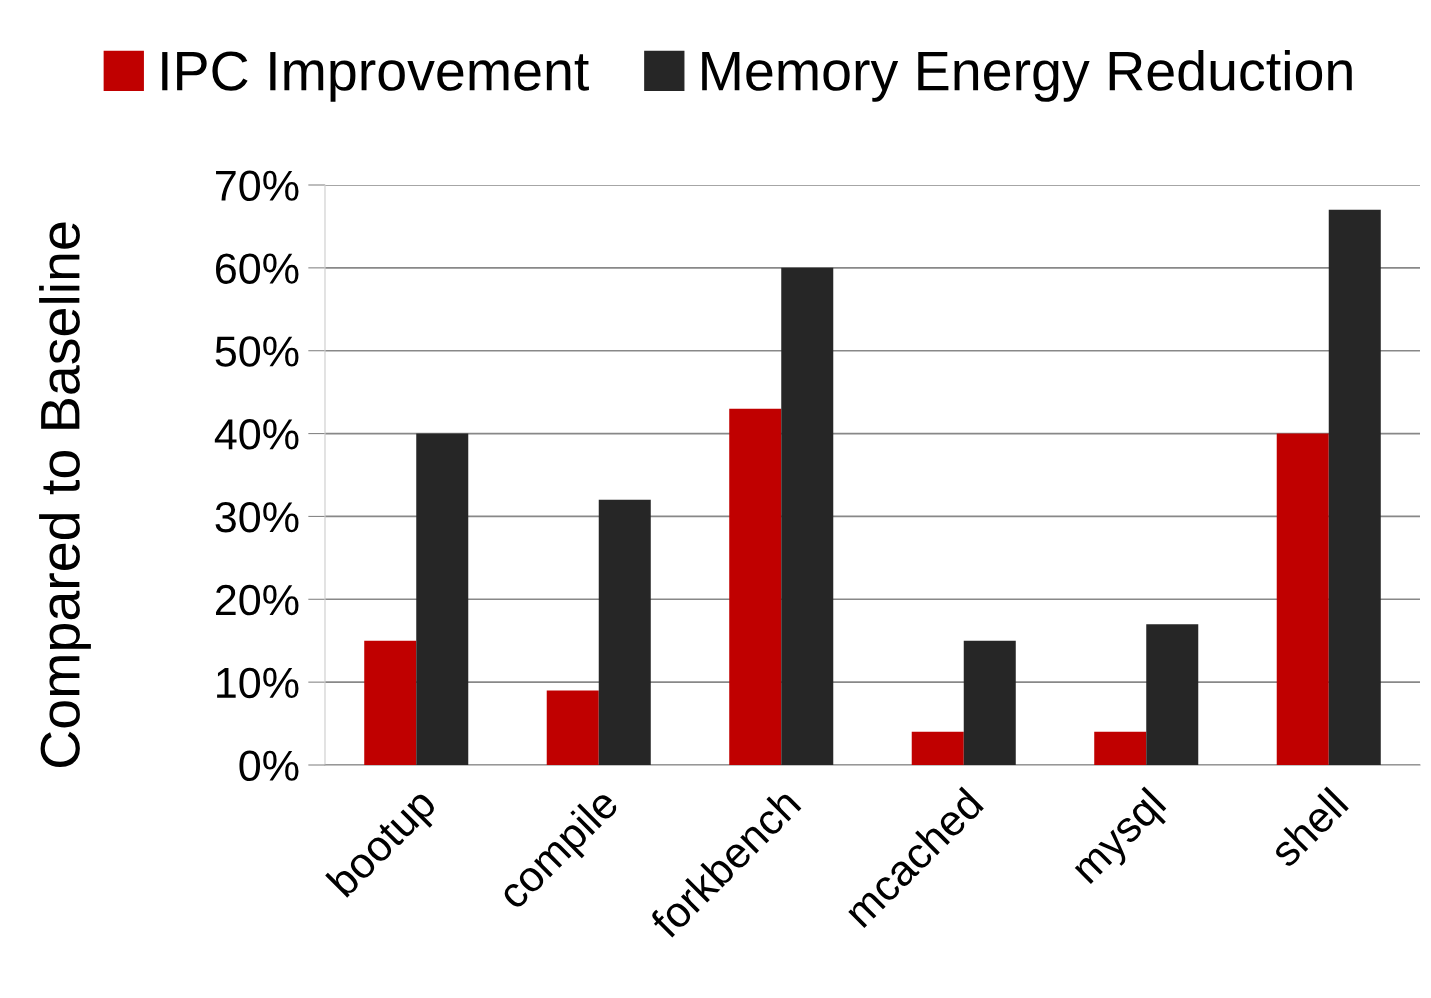 The width and height of the screenshot is (1431, 998). I want to click on legend-label: Memory Energy Reduction, so click(1027, 76).